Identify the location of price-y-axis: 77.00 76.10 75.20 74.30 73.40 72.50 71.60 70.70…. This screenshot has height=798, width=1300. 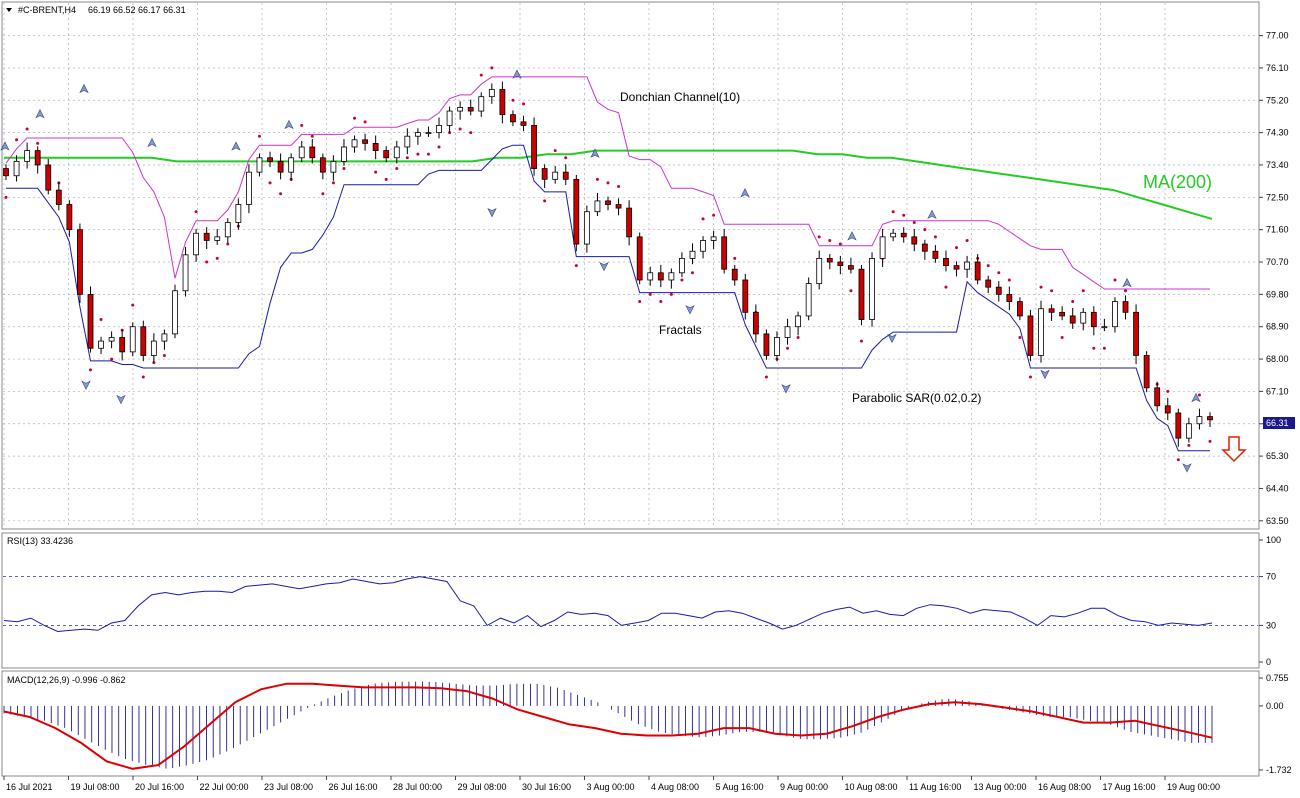
(1274, 278).